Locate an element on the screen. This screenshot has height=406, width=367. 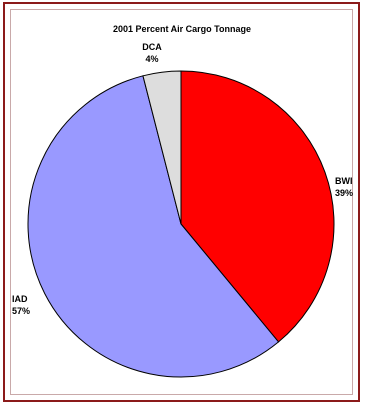
slice-value-bwi: 39% is located at coordinates (344, 193).